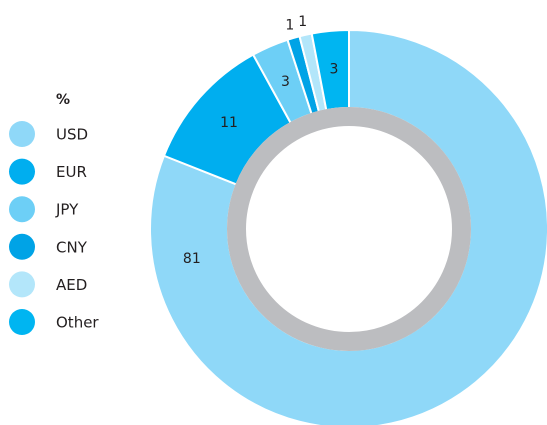  I want to click on legend-label: USD, so click(72, 135).